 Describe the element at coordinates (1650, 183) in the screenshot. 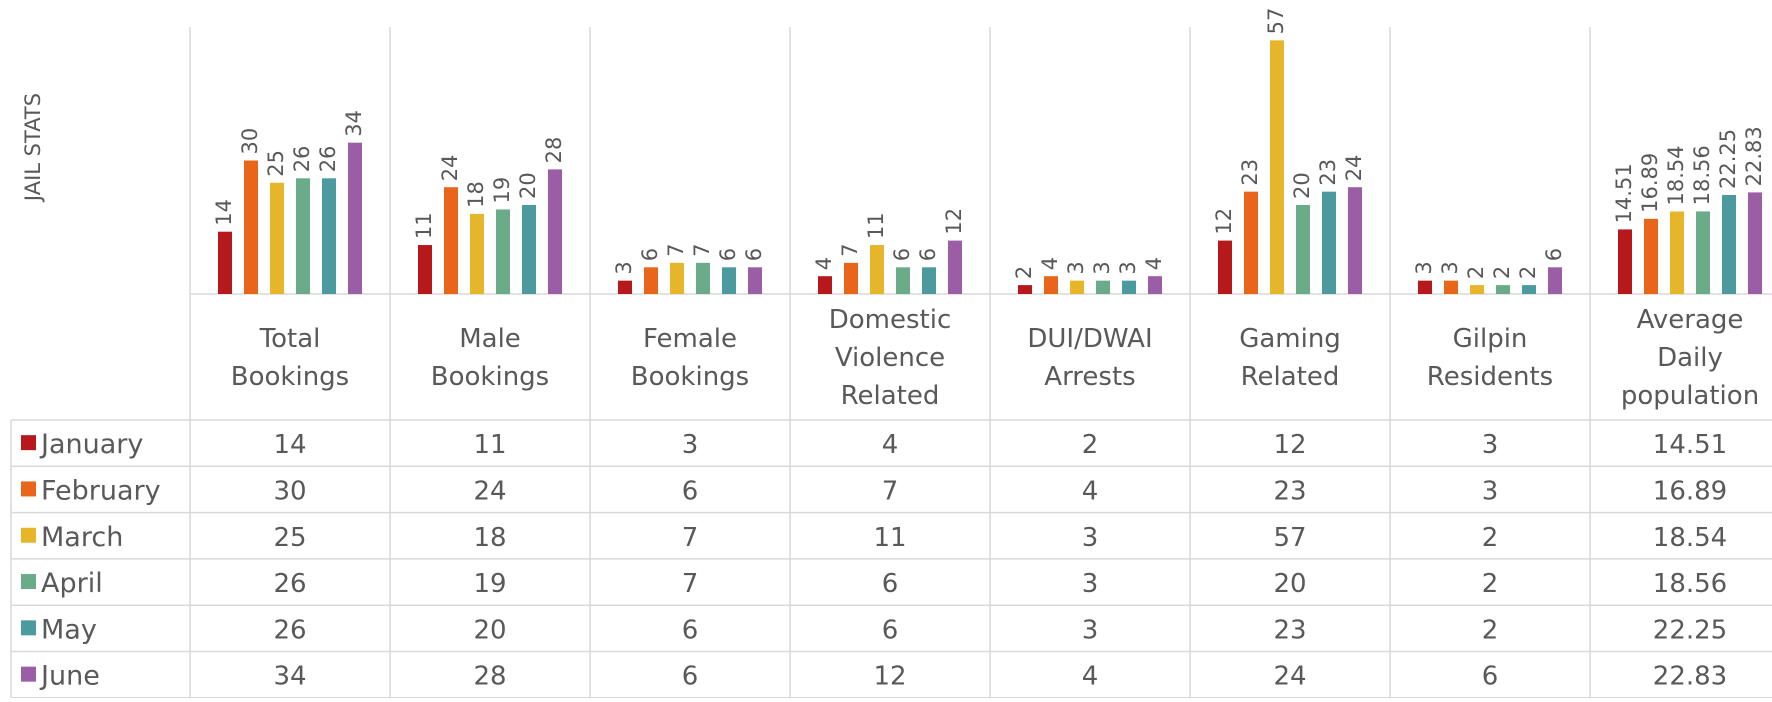

I see `data-label: 16.89` at that location.